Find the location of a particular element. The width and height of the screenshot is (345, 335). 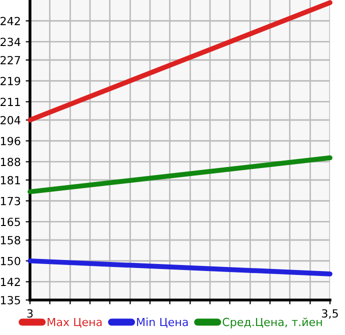

y-tick-label: 165 is located at coordinates (10, 222).